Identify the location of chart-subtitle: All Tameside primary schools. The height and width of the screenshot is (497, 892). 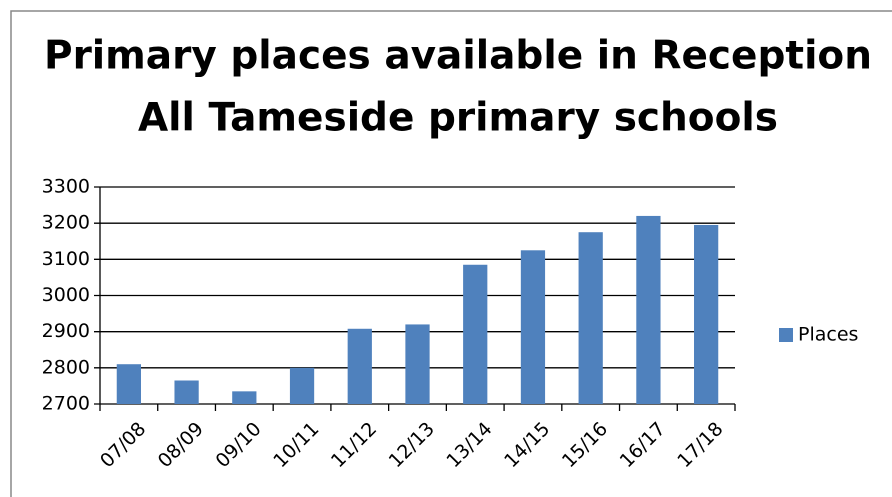
(458, 118).